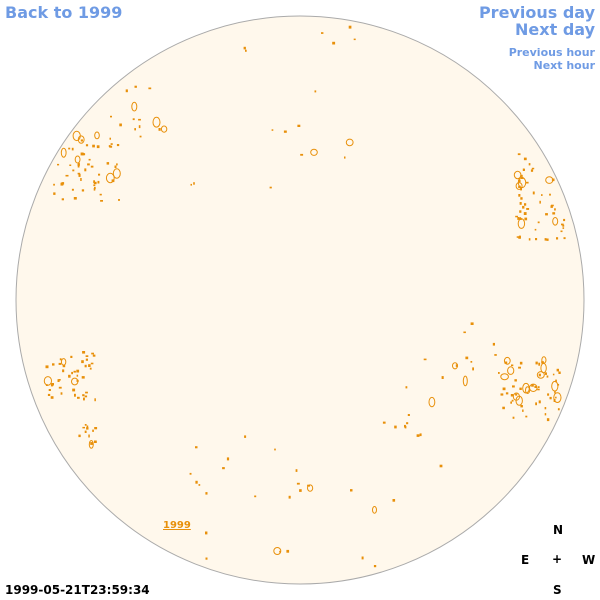  I want to click on compass-east: E, so click(525, 560).